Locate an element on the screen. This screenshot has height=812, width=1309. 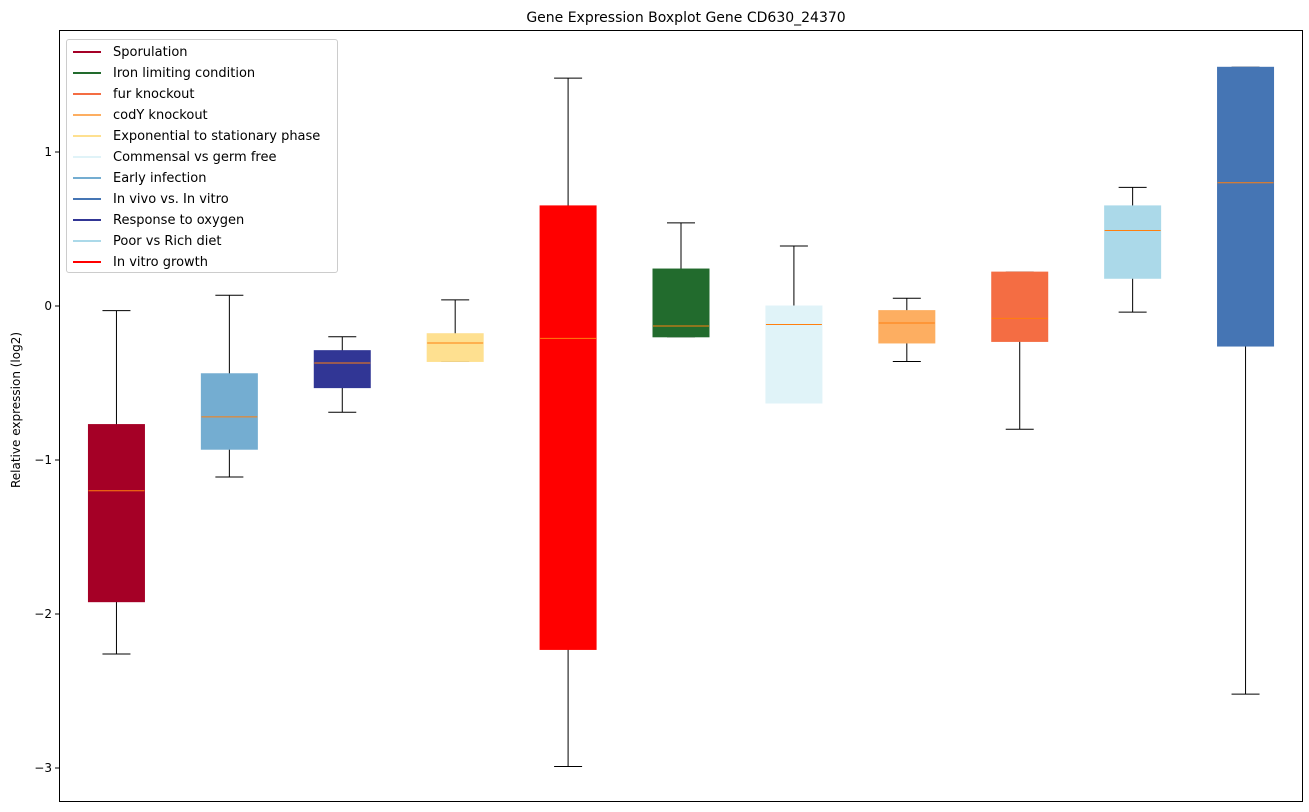
legend-label: Early infection is located at coordinates (160, 178).